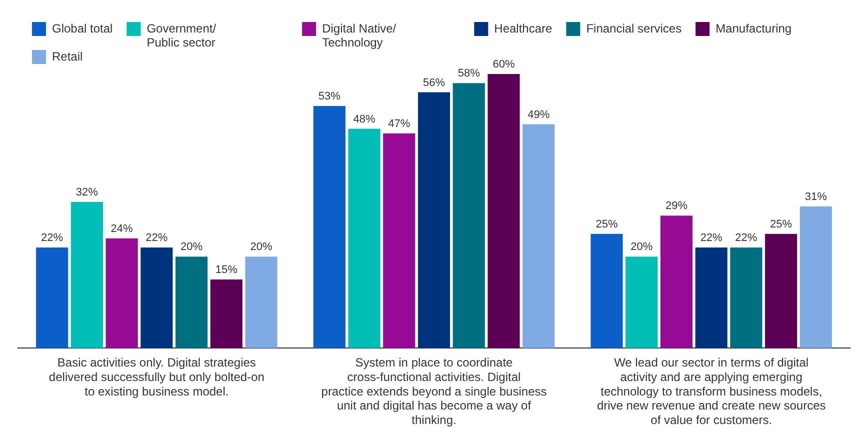 This screenshot has height=444, width=868. What do you see at coordinates (364, 119) in the screenshot?
I see `data-label: 48%` at bounding box center [364, 119].